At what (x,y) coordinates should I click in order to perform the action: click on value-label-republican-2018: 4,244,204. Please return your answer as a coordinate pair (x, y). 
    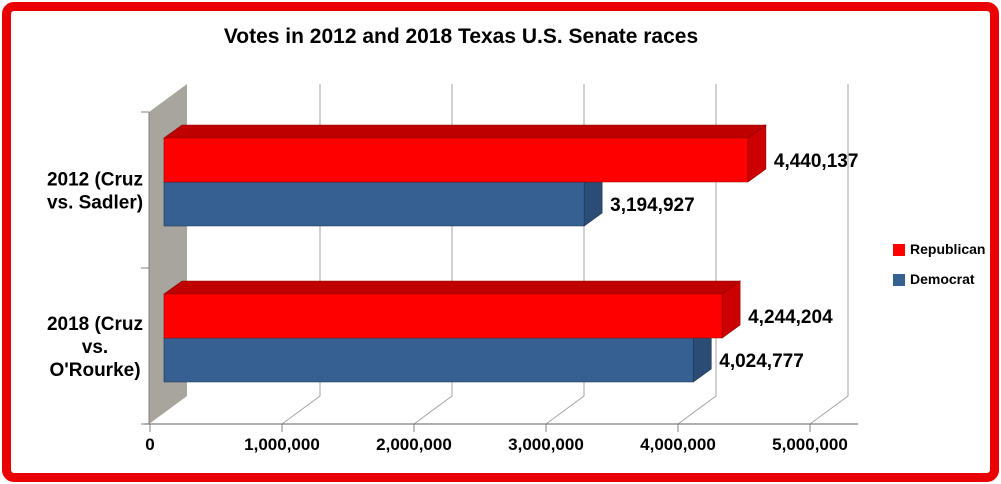
    Looking at the image, I should click on (790, 317).